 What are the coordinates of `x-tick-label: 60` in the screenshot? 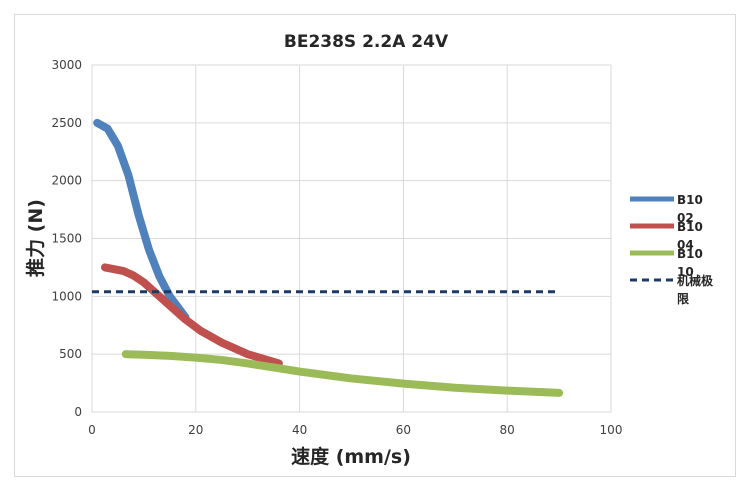 It's located at (403, 430).